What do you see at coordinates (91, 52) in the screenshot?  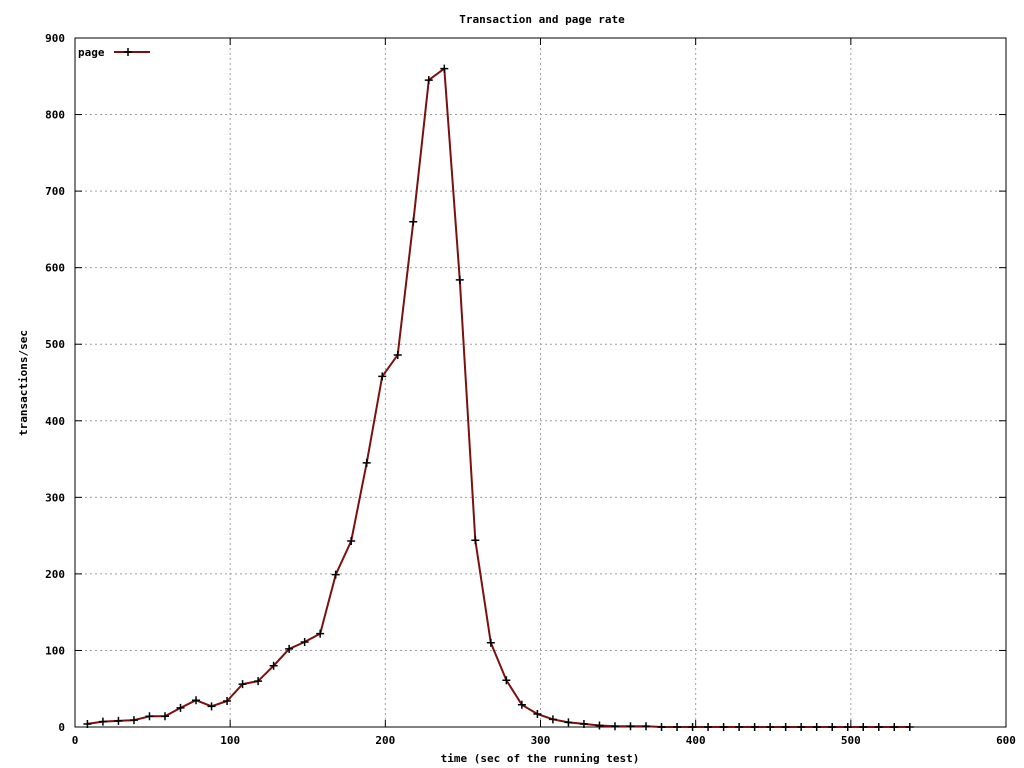 I see `legend-label-page: page` at bounding box center [91, 52].